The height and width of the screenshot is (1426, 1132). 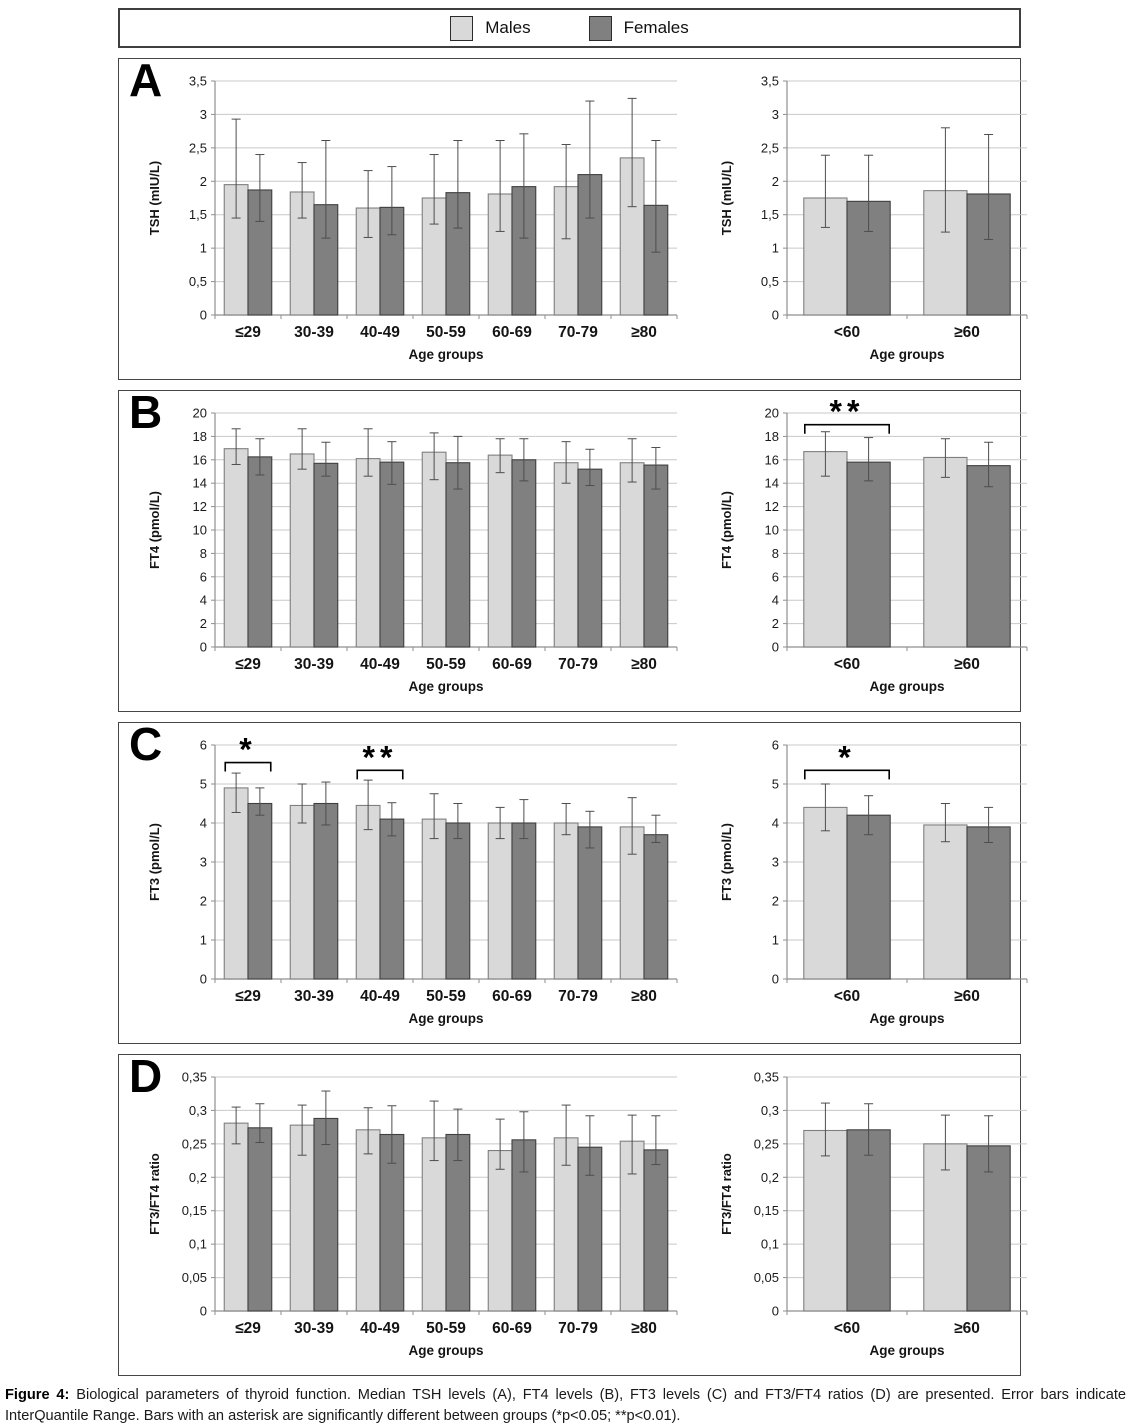 I want to click on females-label: Females, so click(x=656, y=27).